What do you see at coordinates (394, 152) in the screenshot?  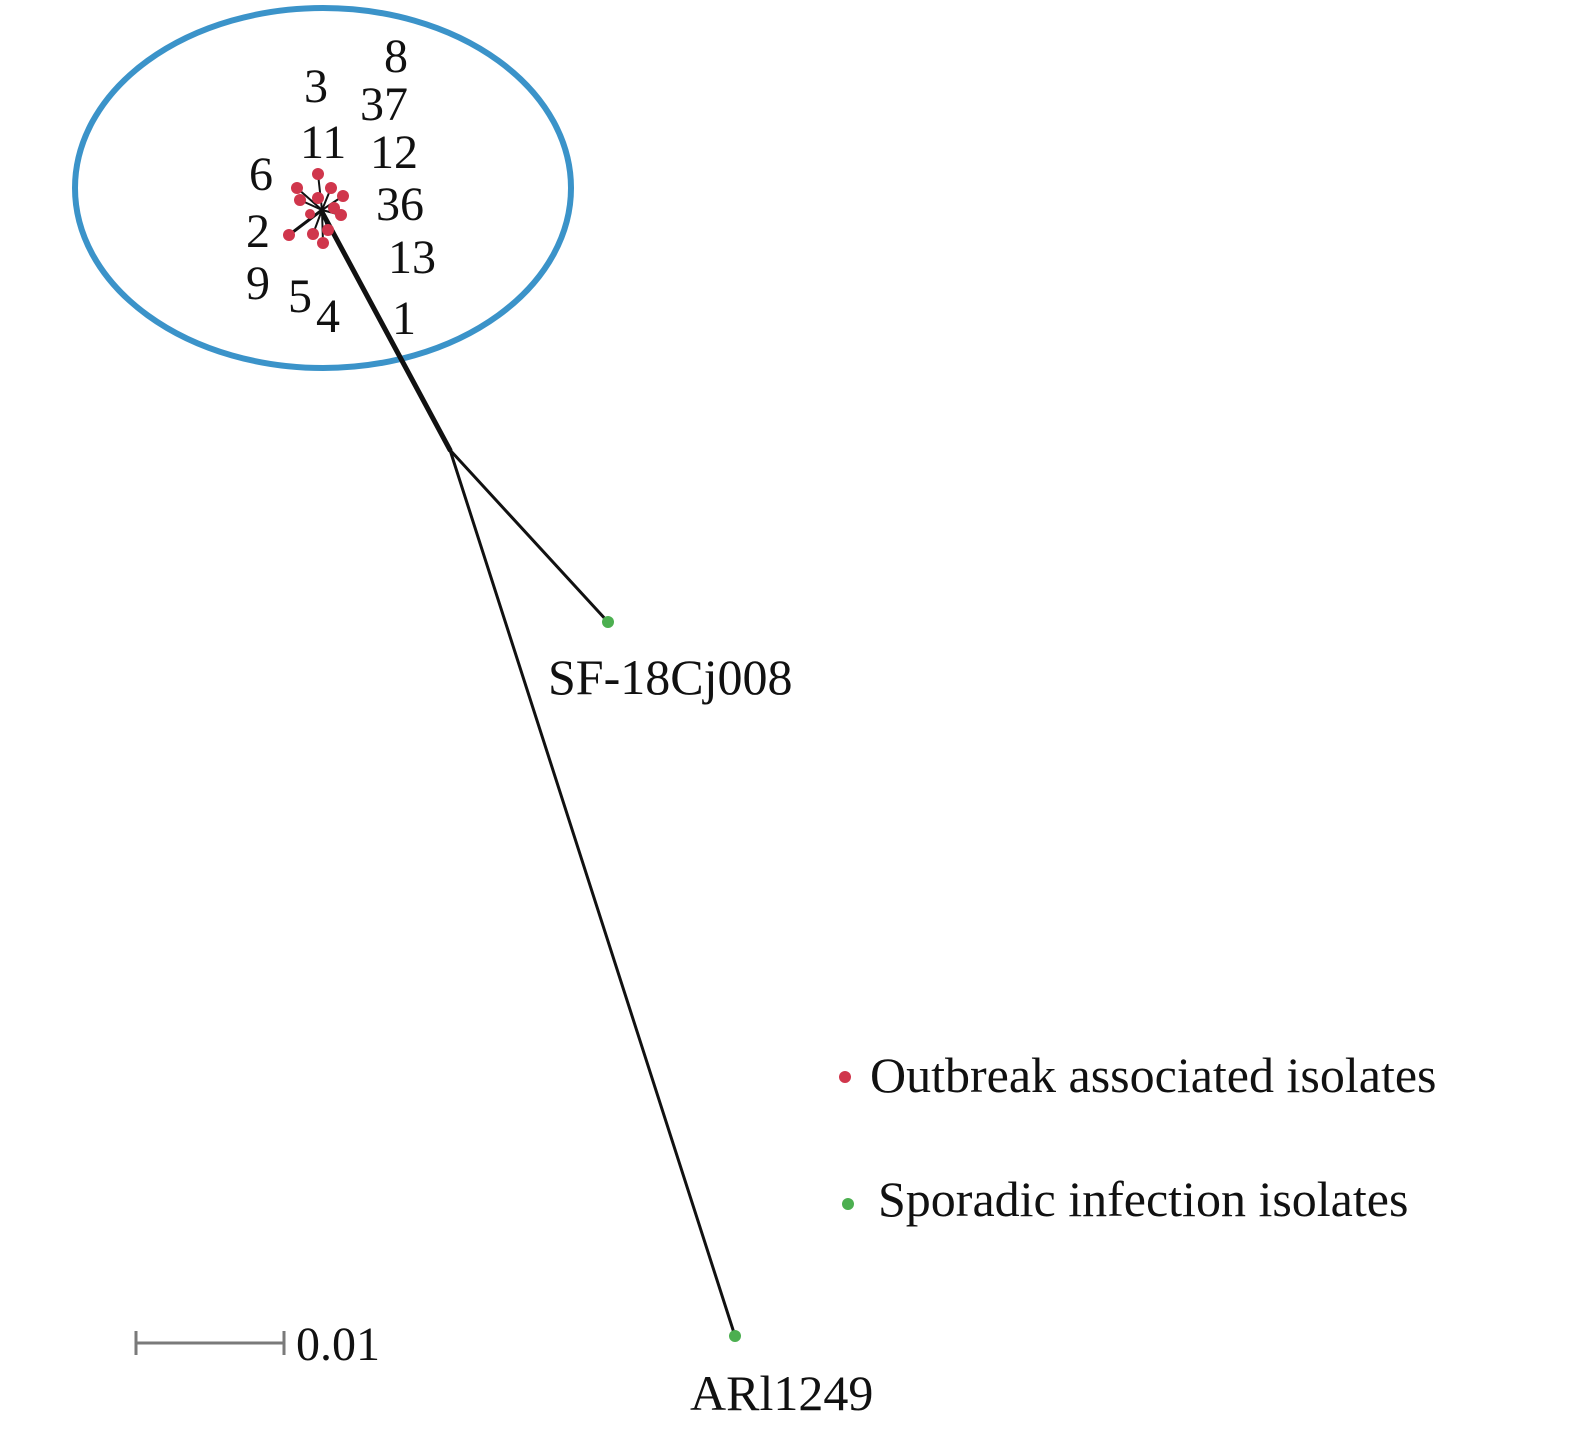 I see `isolate-label-12: 12` at bounding box center [394, 152].